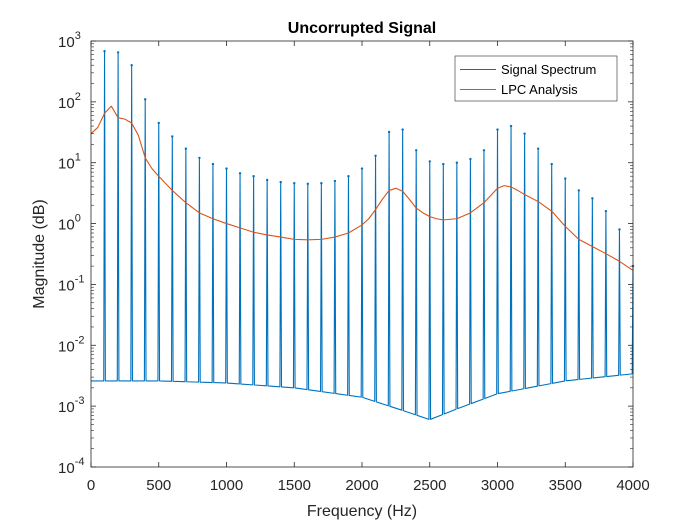 This screenshot has width=700, height=525. I want to click on y-tick-label: 10⁻⁴, so click(71, 466).